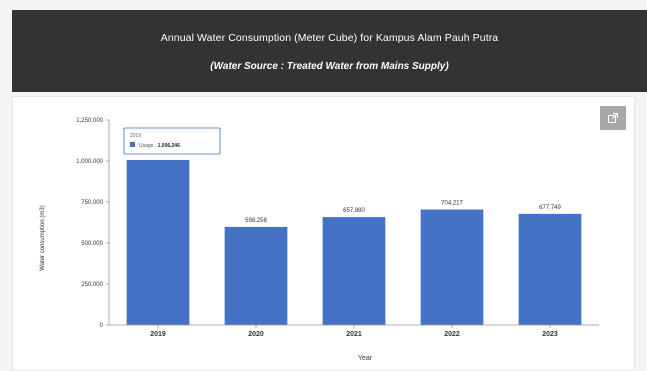  What do you see at coordinates (256, 275) in the screenshot?
I see `bar-2020` at bounding box center [256, 275].